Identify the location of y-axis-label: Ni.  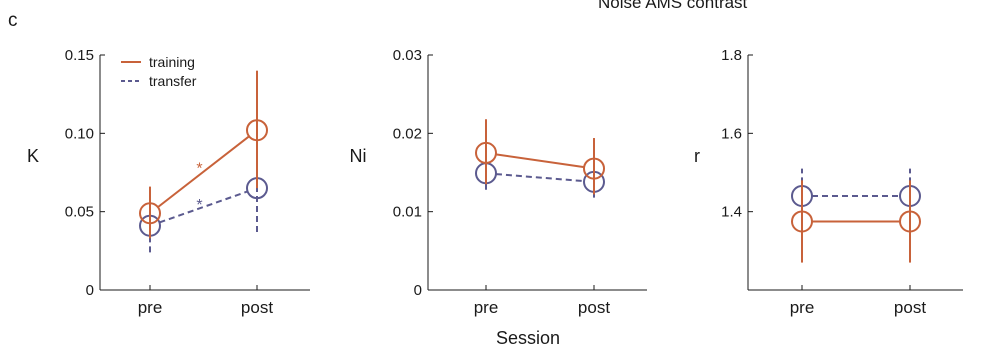
(358, 156).